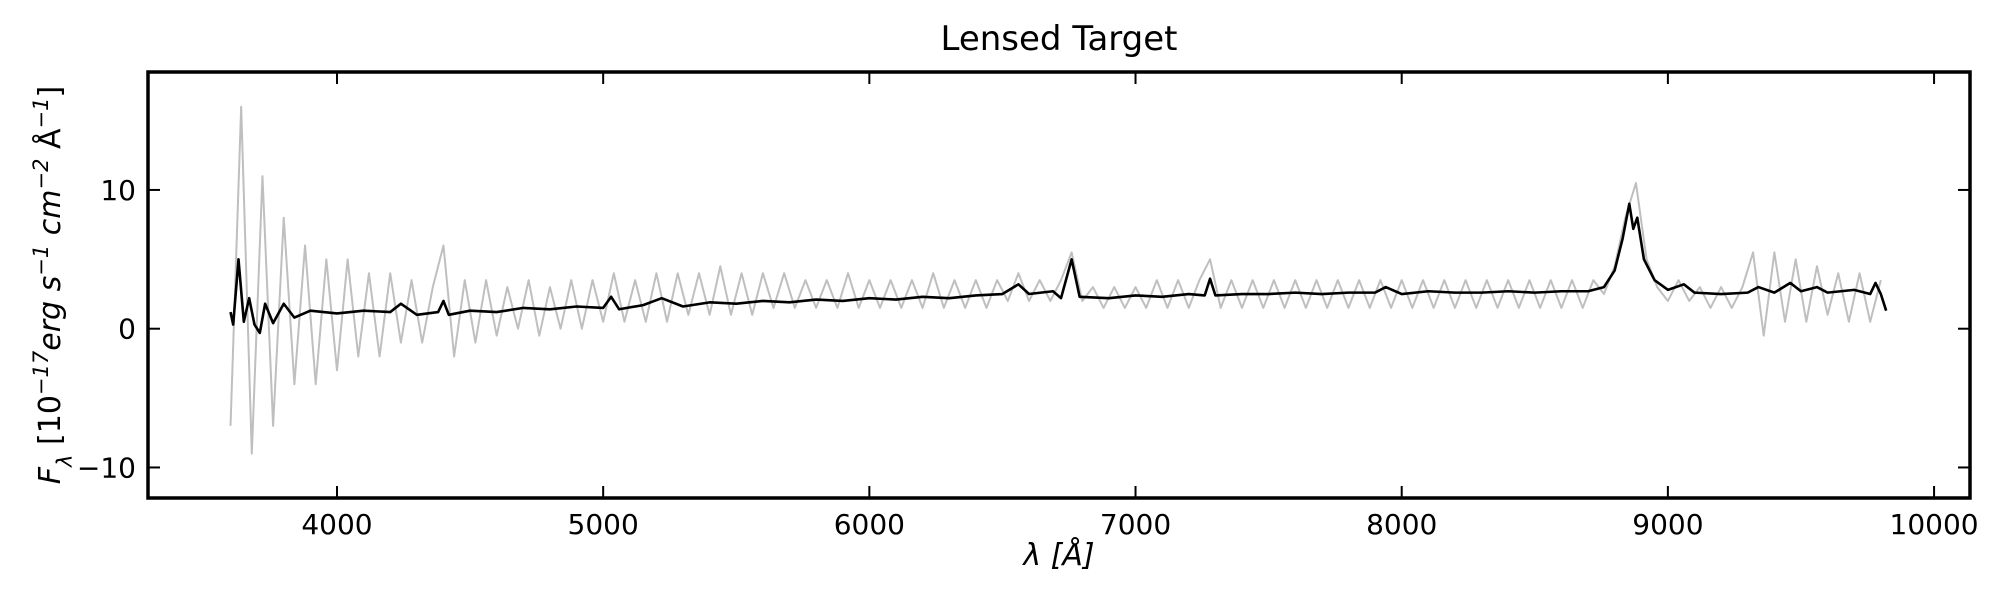 This screenshot has height=600, width=2000. I want to click on y-label-part: cm, so click(50, 217).